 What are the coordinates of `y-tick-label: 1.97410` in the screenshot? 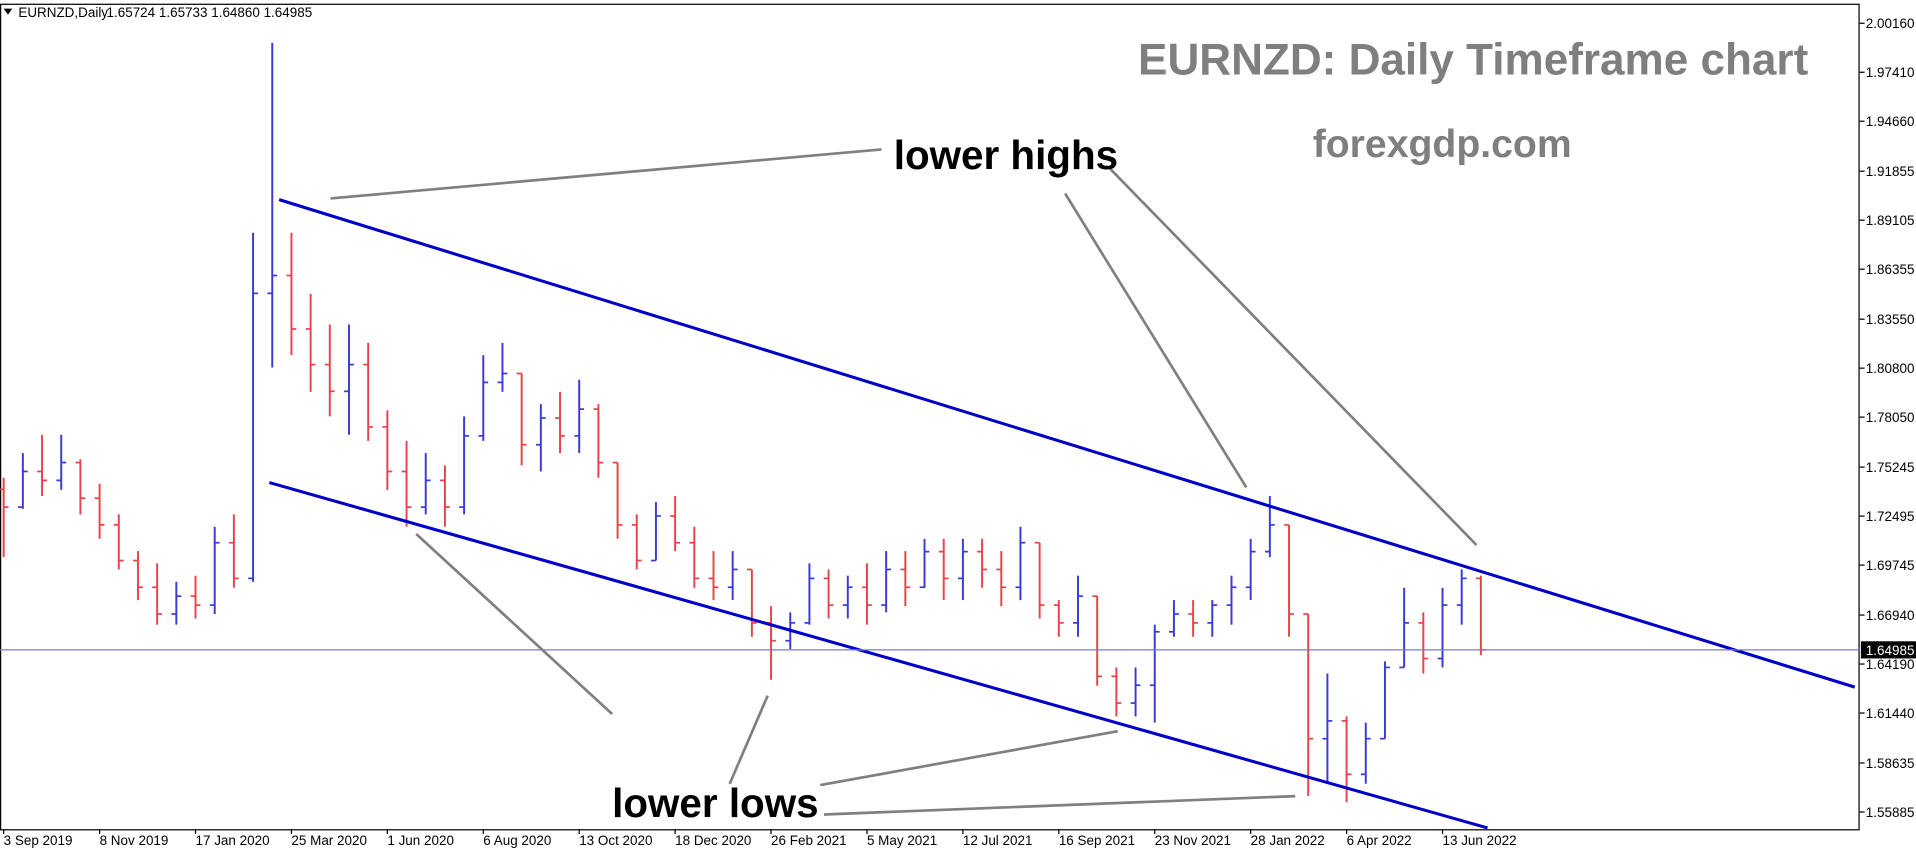 It's located at (1890, 72).